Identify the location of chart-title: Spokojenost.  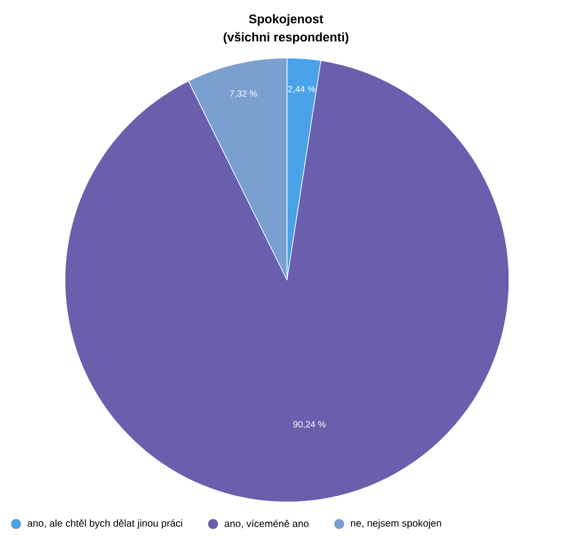
(286, 20).